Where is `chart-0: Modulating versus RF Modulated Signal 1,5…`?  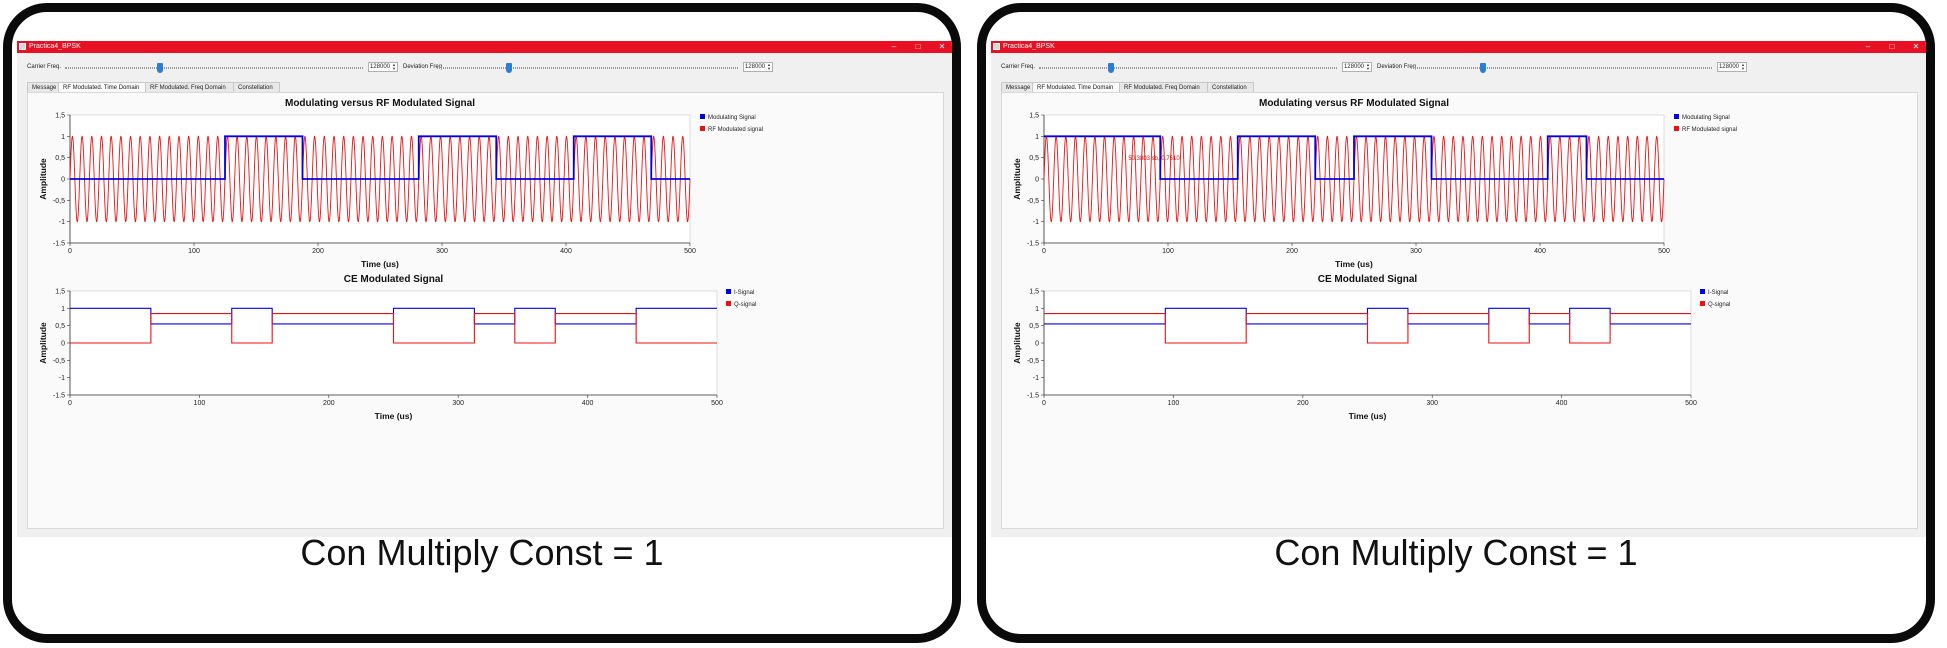
chart-0: Modulating versus RF Modulated Signal 1,5… is located at coordinates (1374, 183).